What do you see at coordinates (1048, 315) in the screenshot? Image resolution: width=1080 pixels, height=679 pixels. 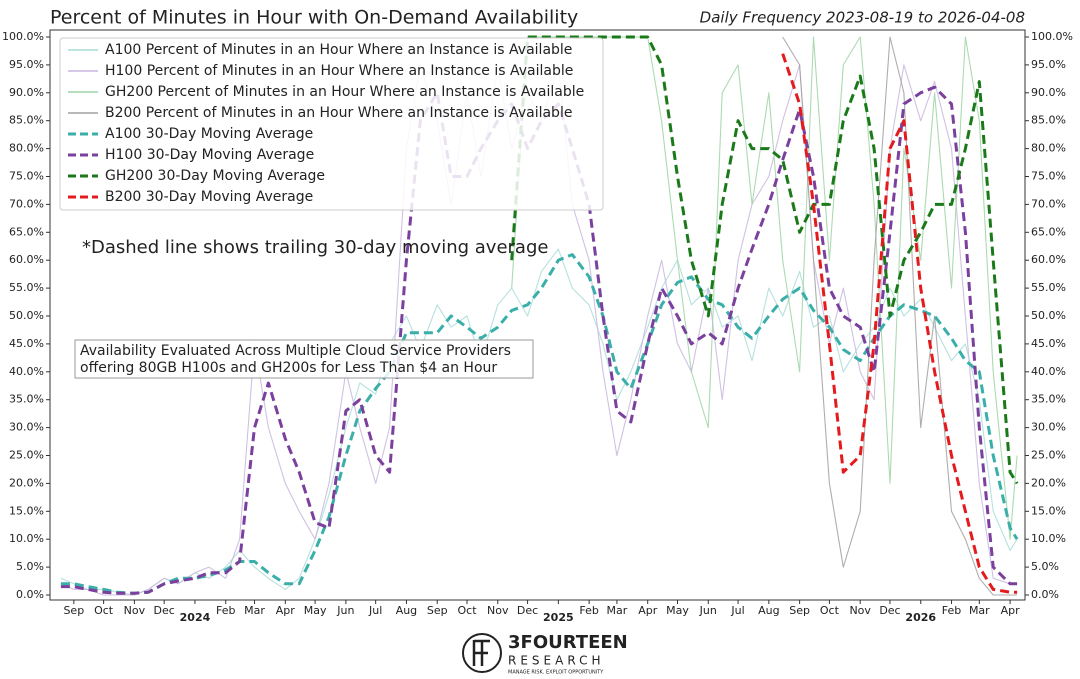 I see `y2-tick-label: 50.0%` at bounding box center [1048, 315].